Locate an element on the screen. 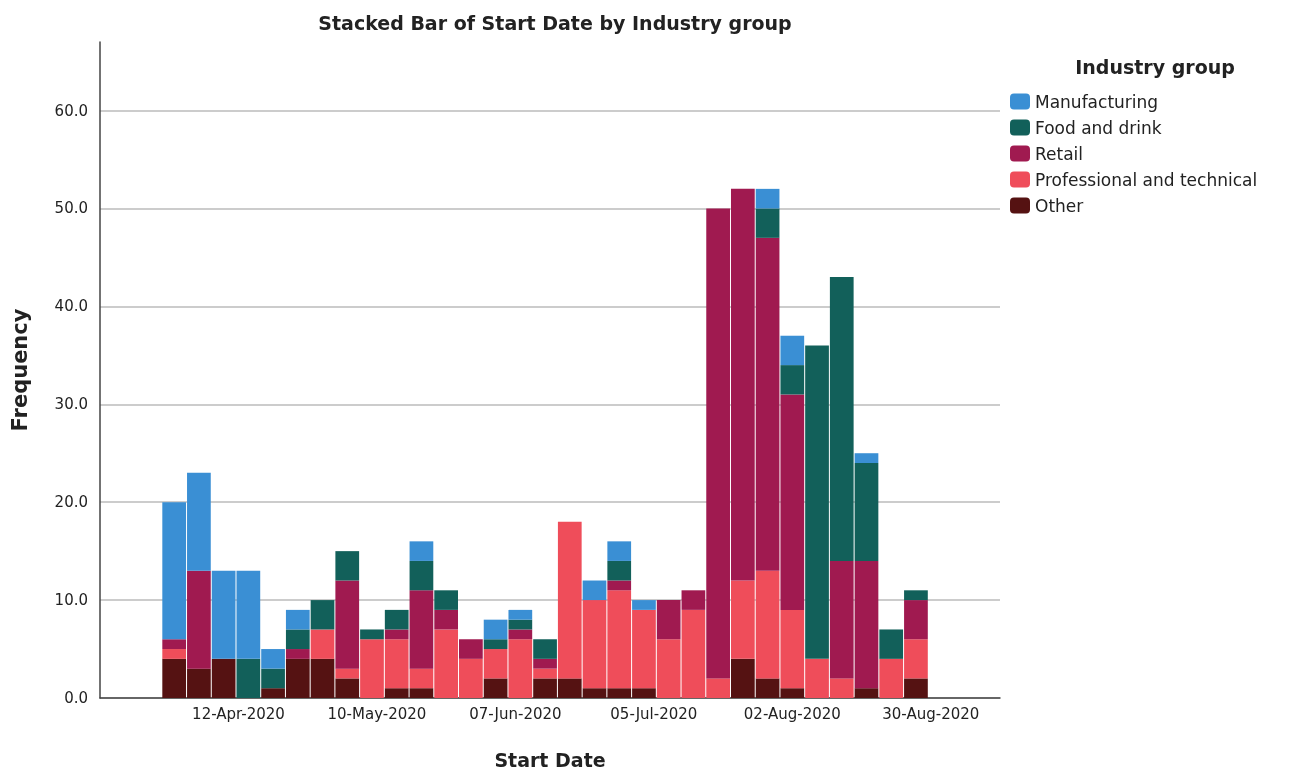  legend-title: Industry group is located at coordinates (1155, 66).